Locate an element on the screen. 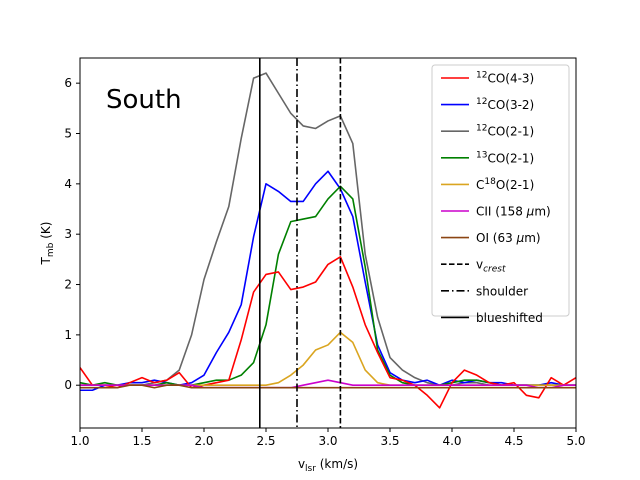  legend-label: OI (63 μm) is located at coordinates (508, 238).